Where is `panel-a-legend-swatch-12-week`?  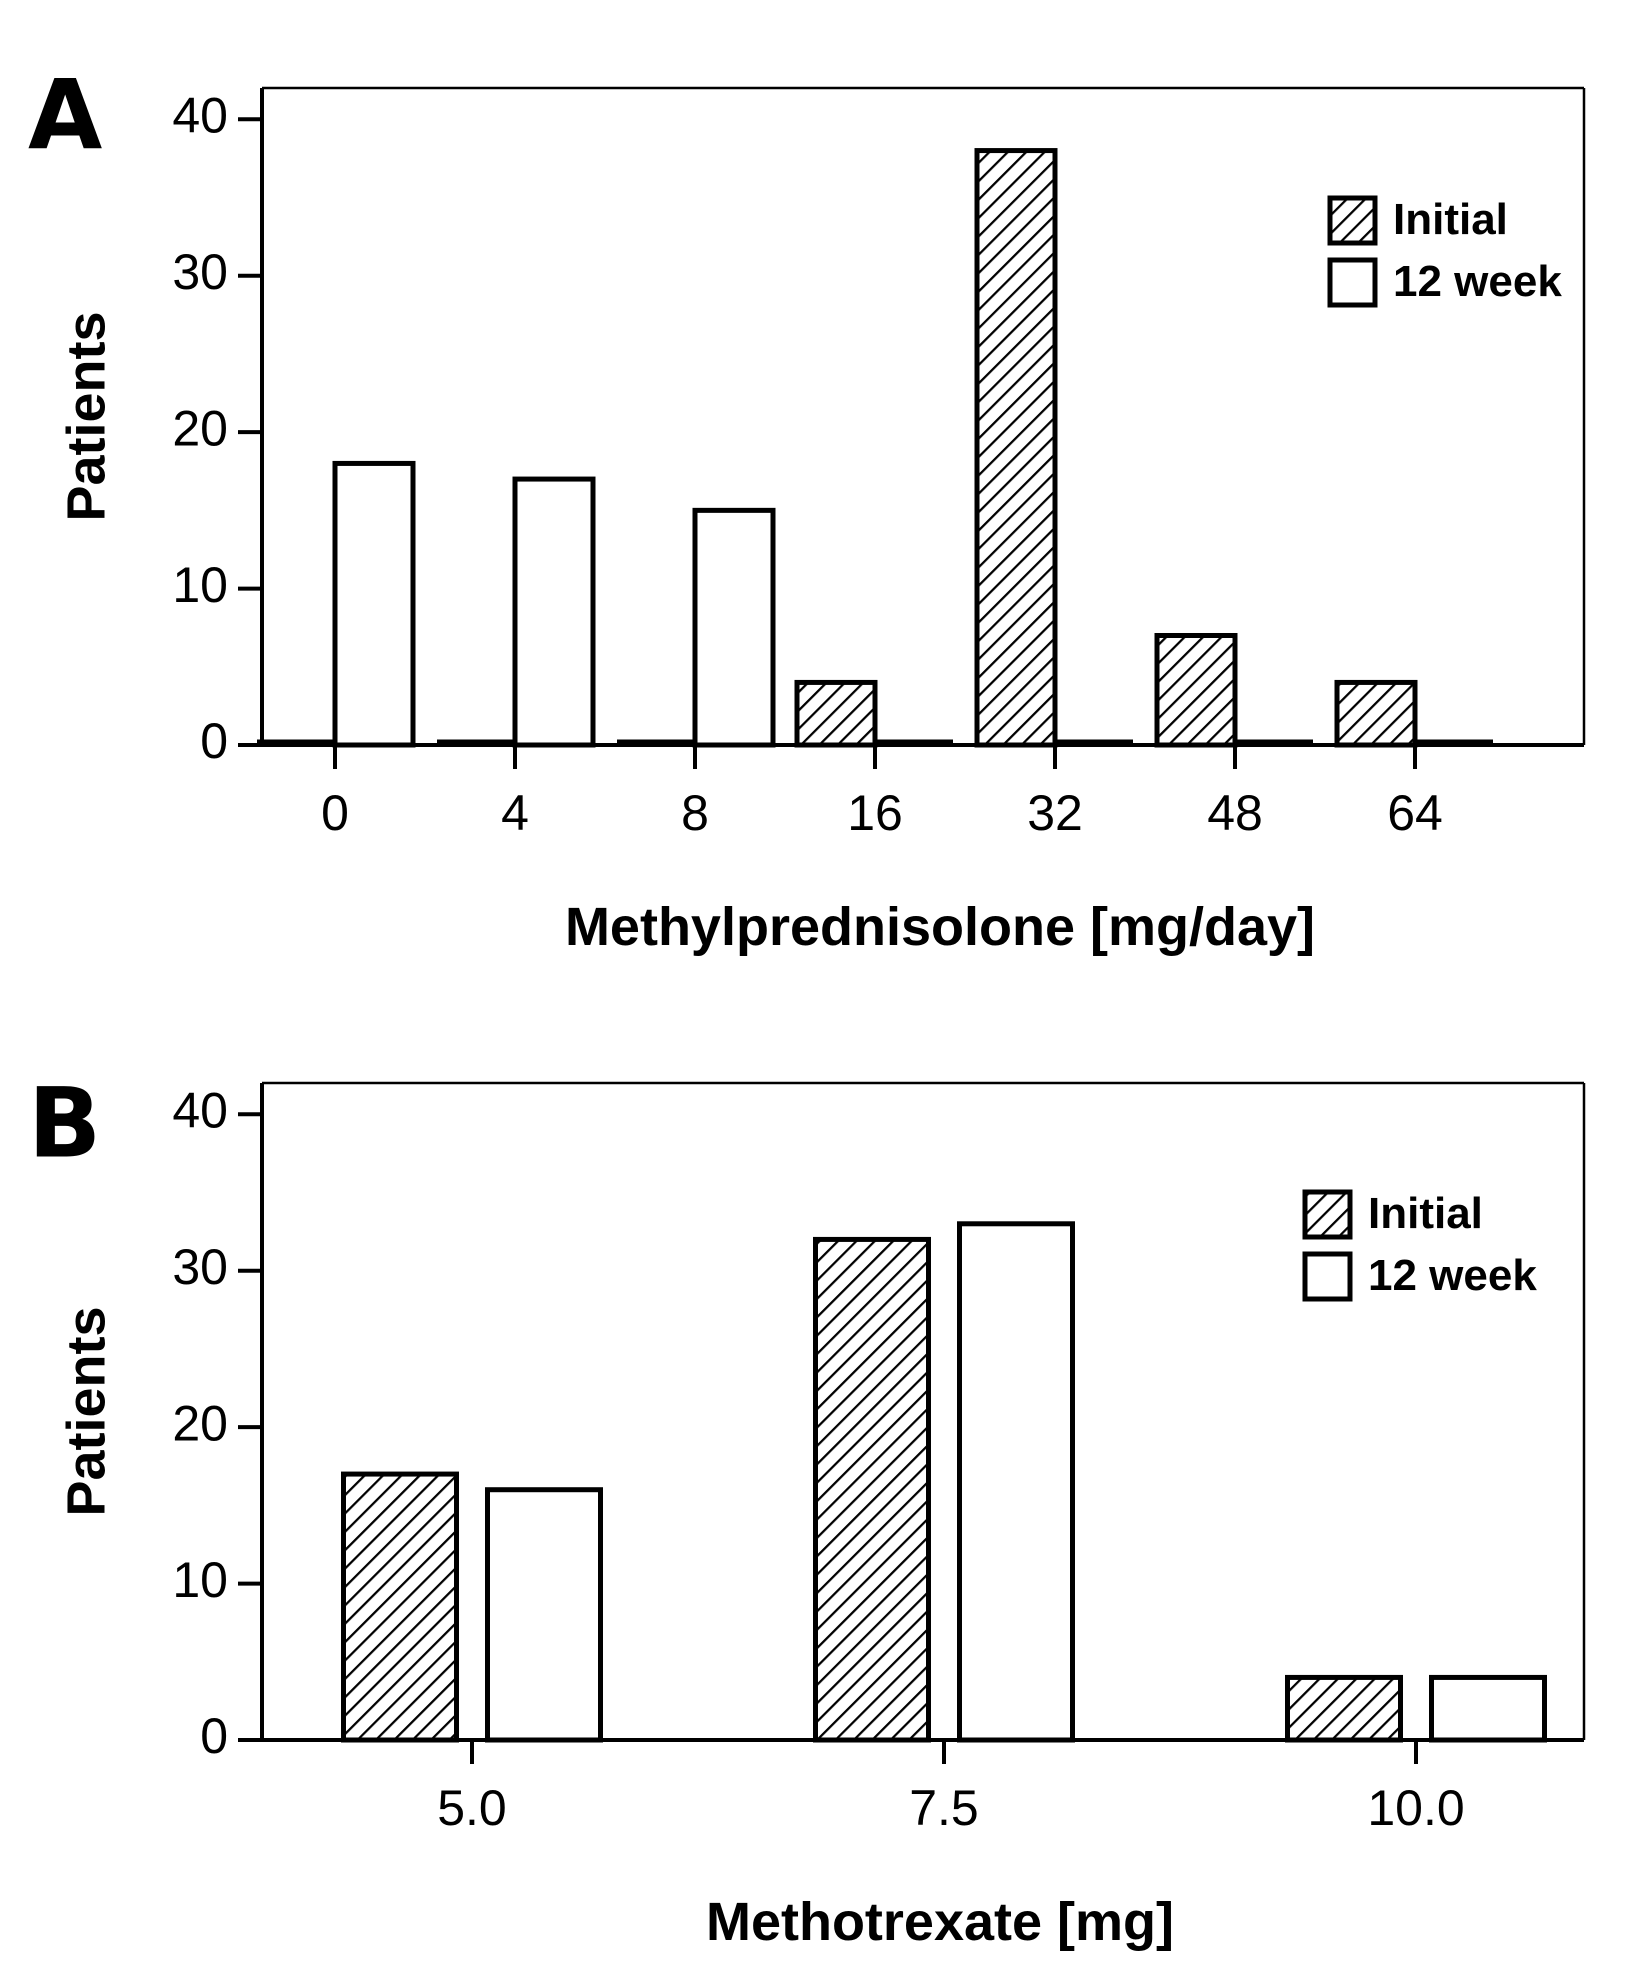
panel-a-legend-swatch-12-week is located at coordinates (1352, 282).